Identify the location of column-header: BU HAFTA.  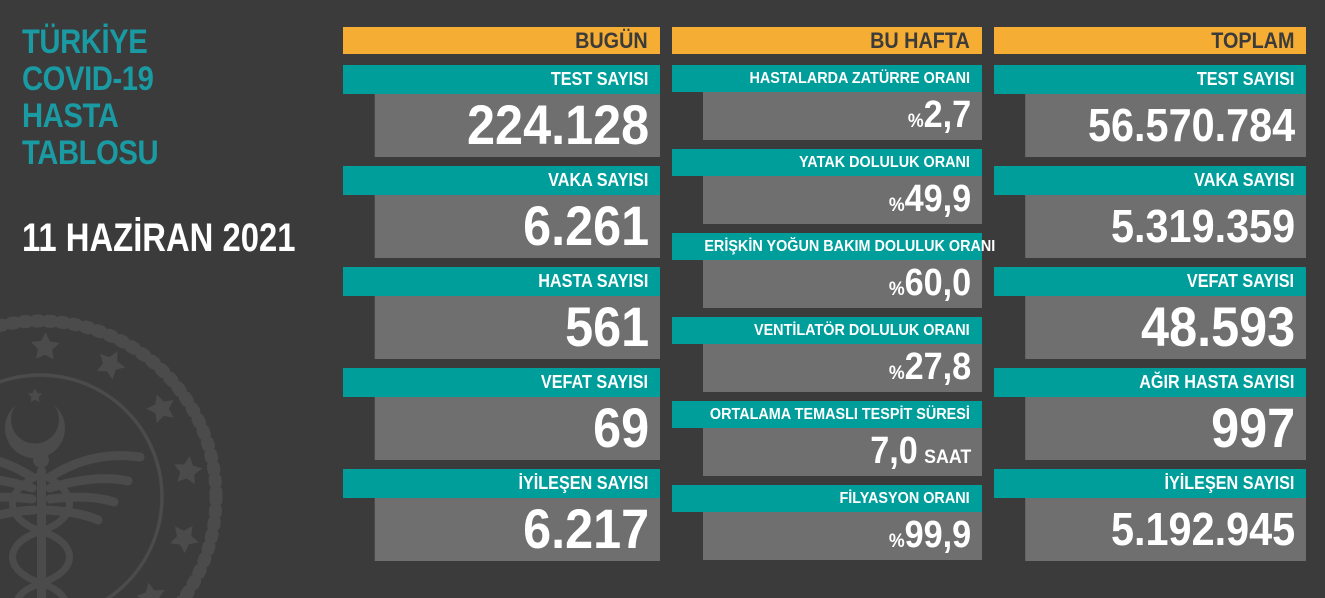
(827, 40).